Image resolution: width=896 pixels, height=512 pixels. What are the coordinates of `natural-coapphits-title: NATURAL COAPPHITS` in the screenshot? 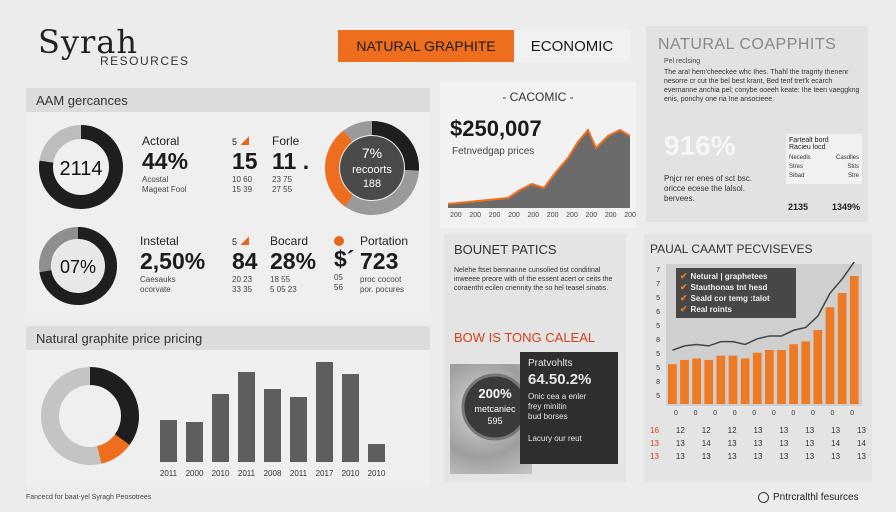 It's located at (747, 44).